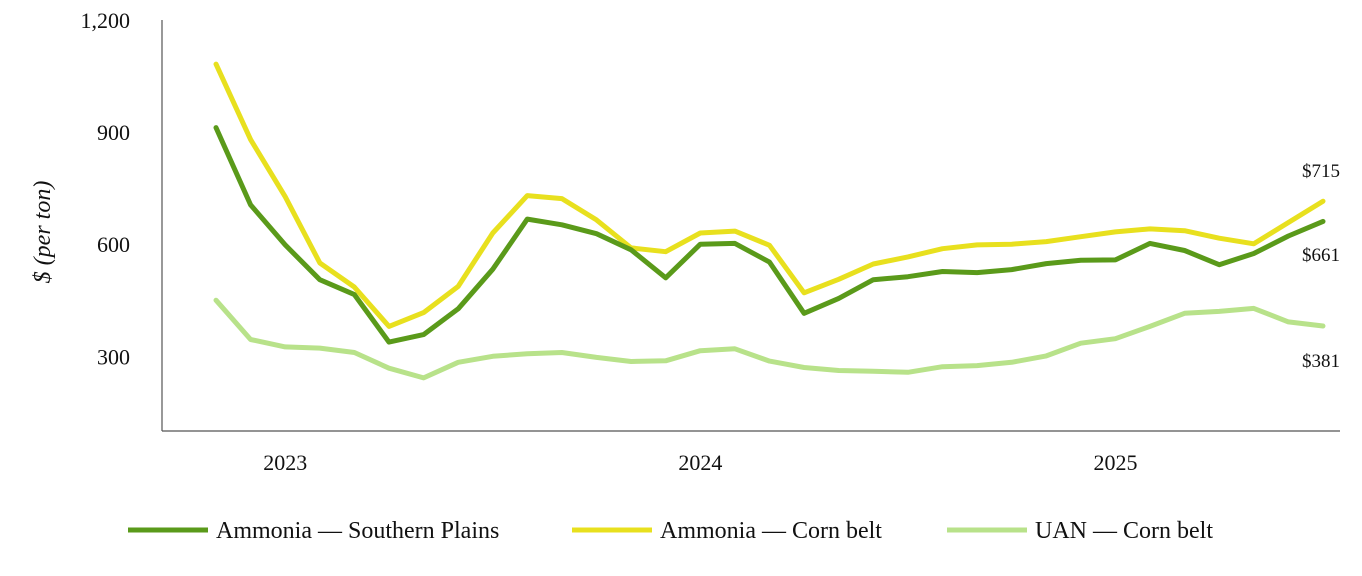 Image resolution: width=1362 pixels, height=576 pixels. What do you see at coordinates (1124, 531) in the screenshot?
I see `legend-label: UAN — Corn belt` at bounding box center [1124, 531].